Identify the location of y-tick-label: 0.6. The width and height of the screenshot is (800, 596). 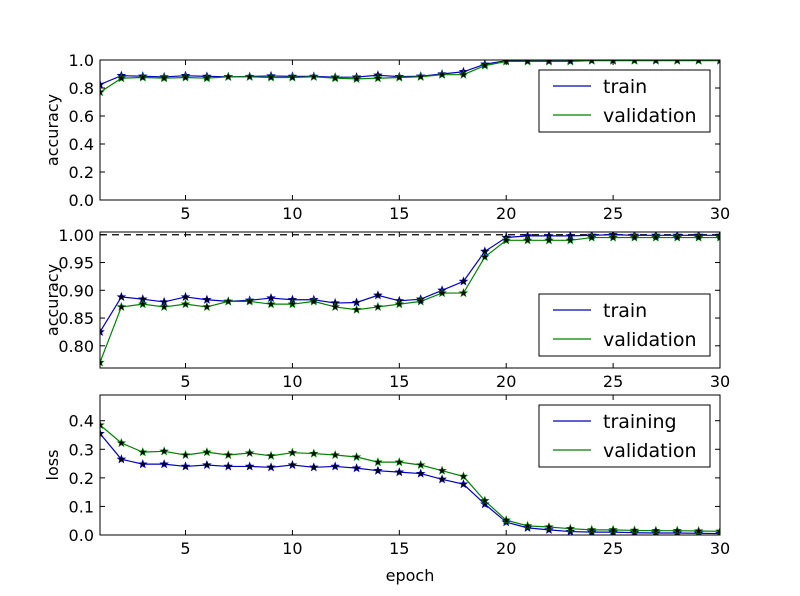
(81, 116).